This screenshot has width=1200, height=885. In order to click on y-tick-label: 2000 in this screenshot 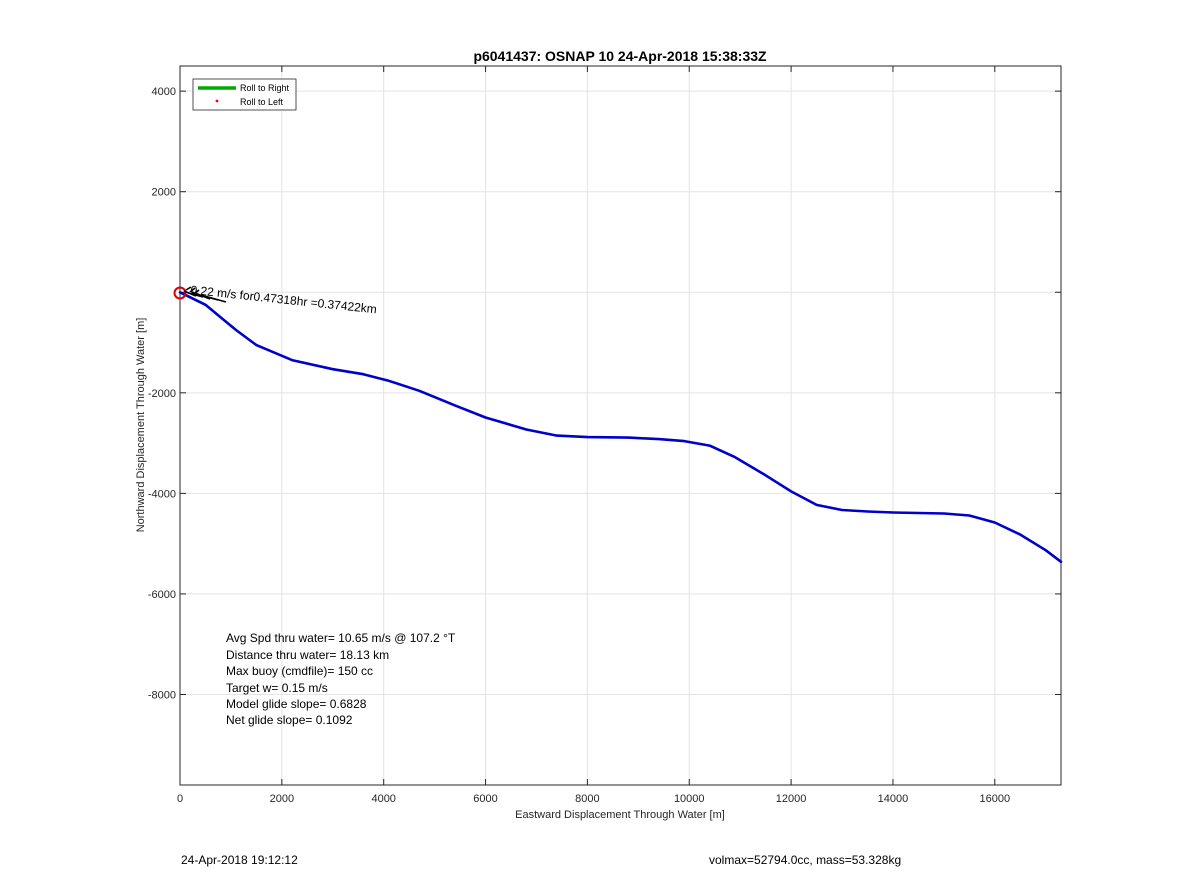, I will do `click(164, 193)`.